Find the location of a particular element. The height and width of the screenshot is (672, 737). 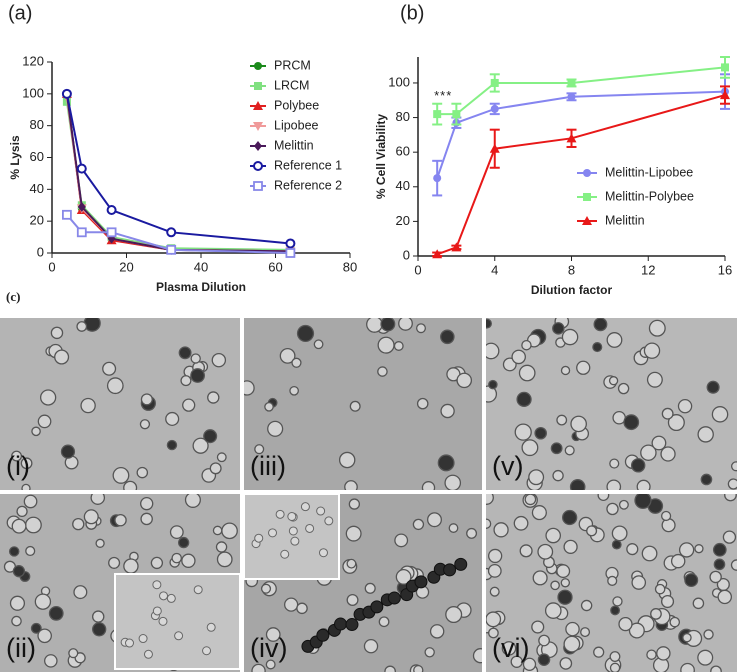

legend-label: Lipobee is located at coordinates (296, 125).